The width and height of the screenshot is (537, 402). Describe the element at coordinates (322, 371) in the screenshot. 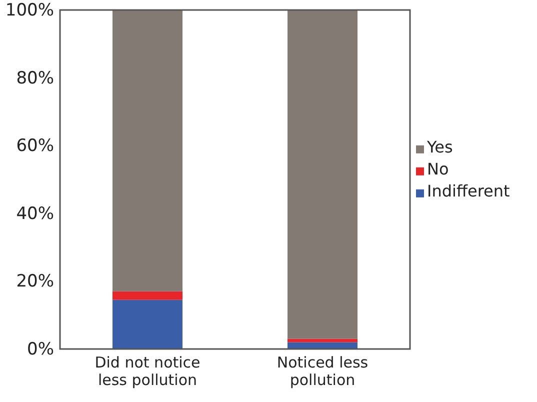

I see `x-tick-label: Noticed less pollution` at that location.